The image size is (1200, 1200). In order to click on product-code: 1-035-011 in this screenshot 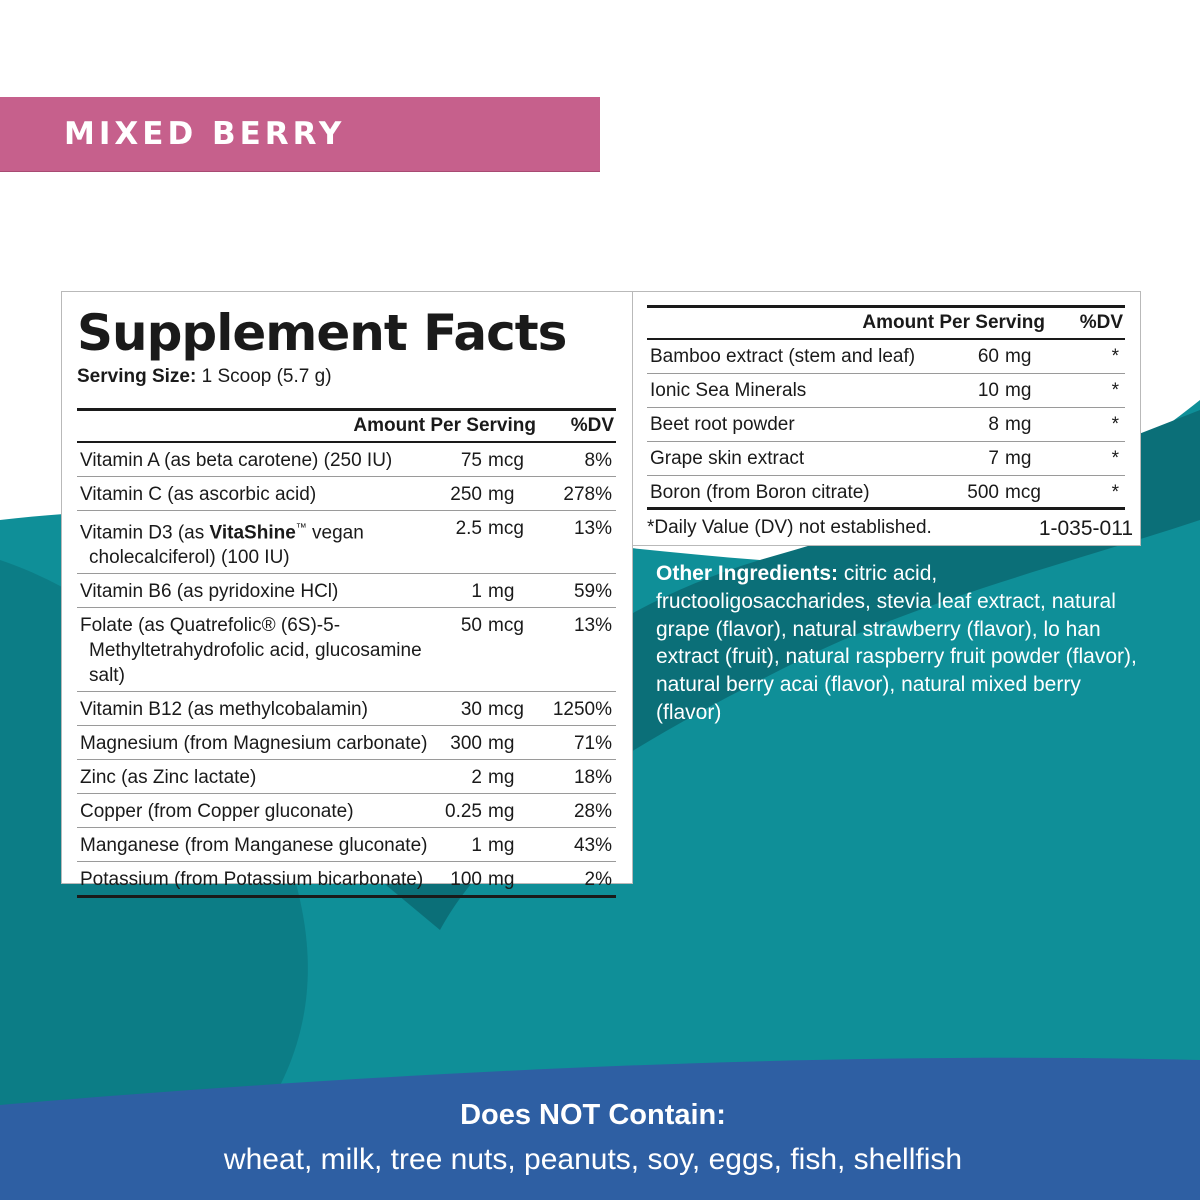, I will do `click(1085, 528)`.